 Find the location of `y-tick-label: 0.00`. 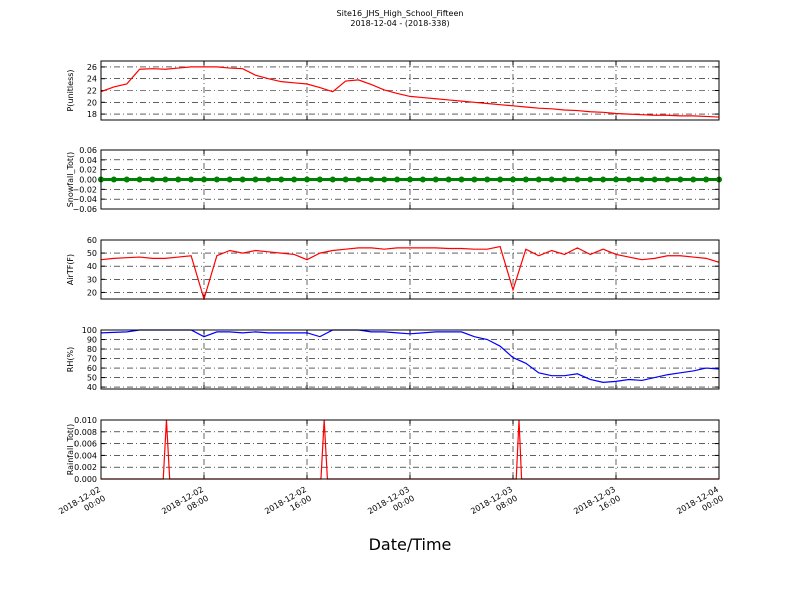

y-tick-label: 0.00 is located at coordinates (88, 180).